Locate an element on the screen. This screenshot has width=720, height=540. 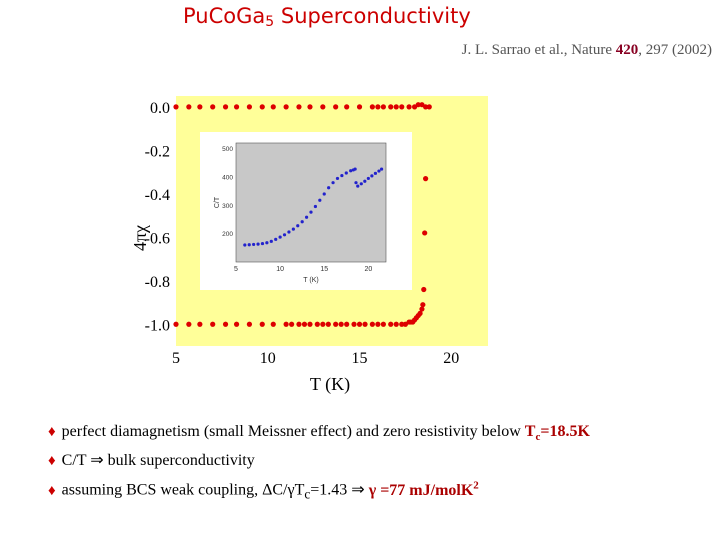
inset-plot-background is located at coordinates (311, 202).